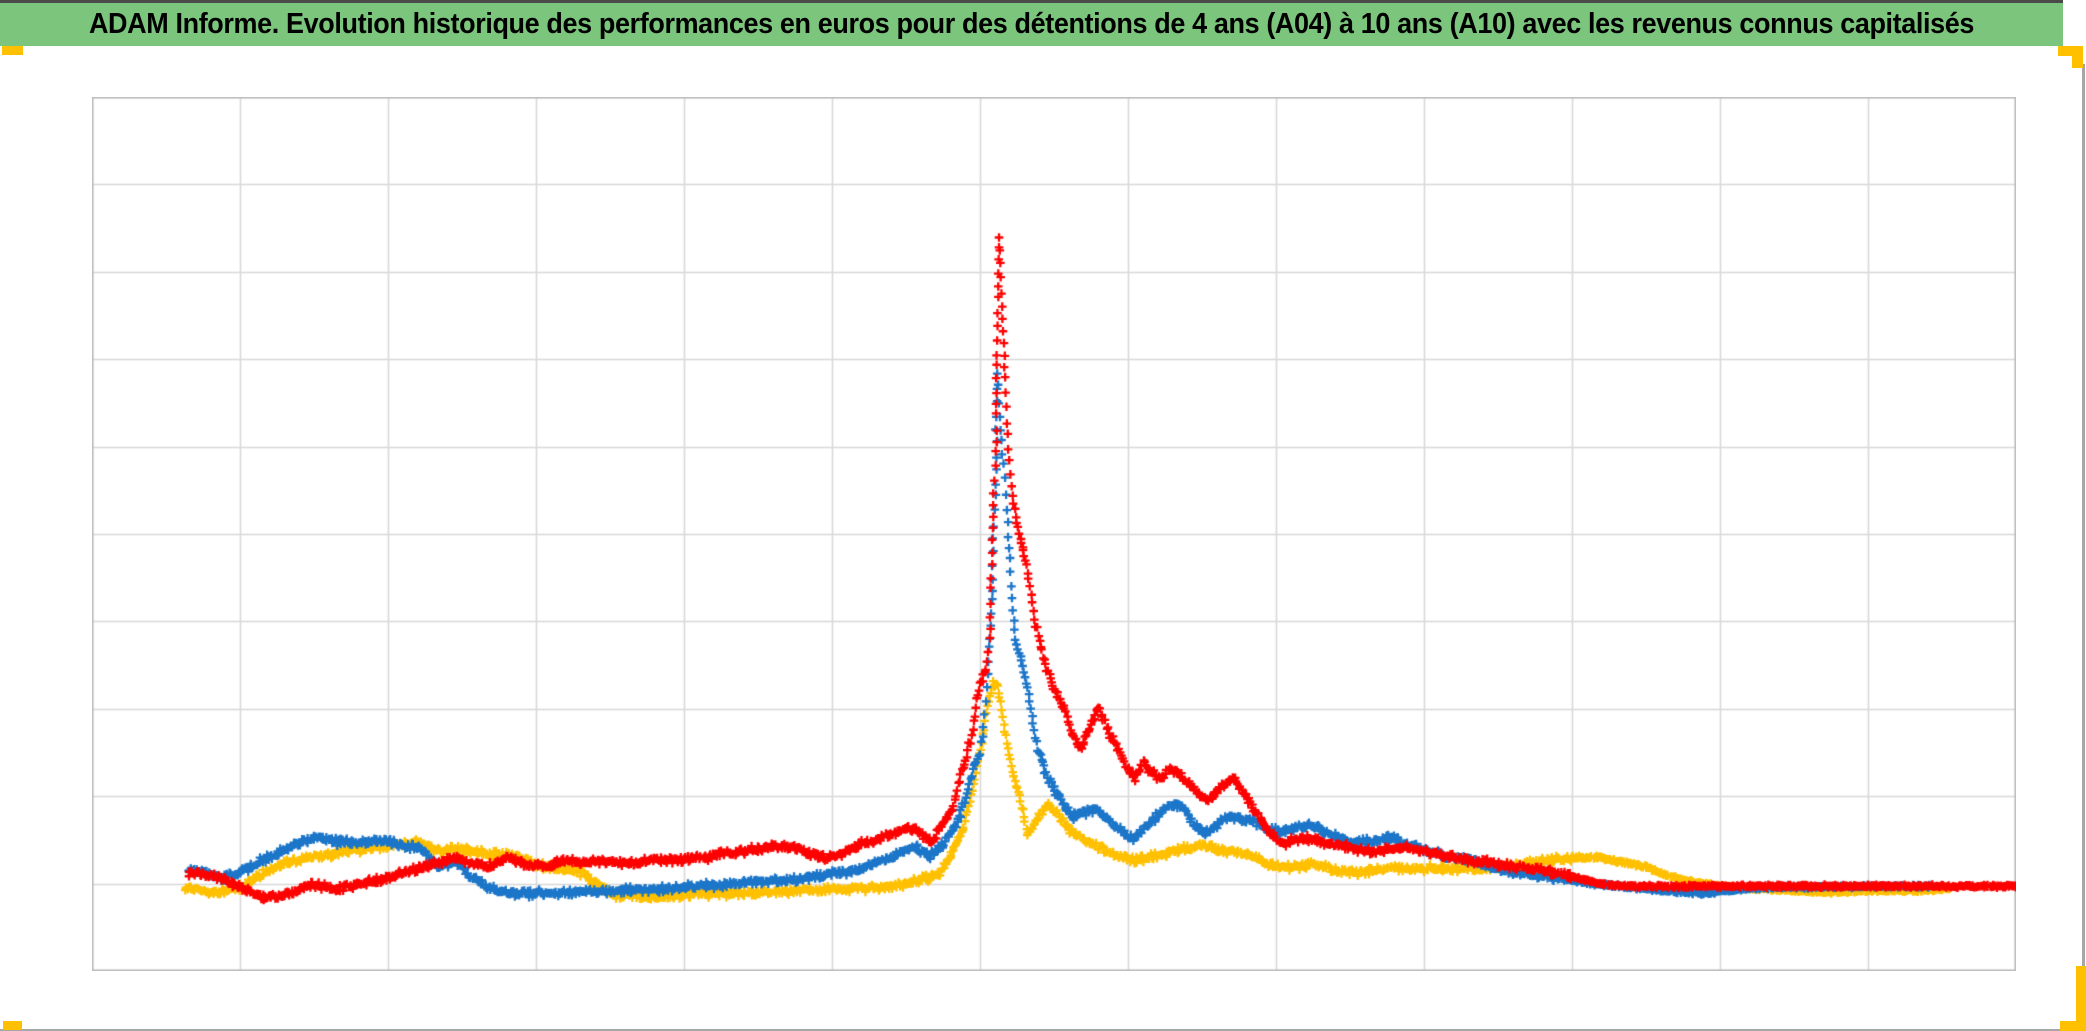 The width and height of the screenshot is (2086, 1031). Describe the element at coordinates (1043, 1030) in the screenshot. I see `window-border-bottom` at that location.